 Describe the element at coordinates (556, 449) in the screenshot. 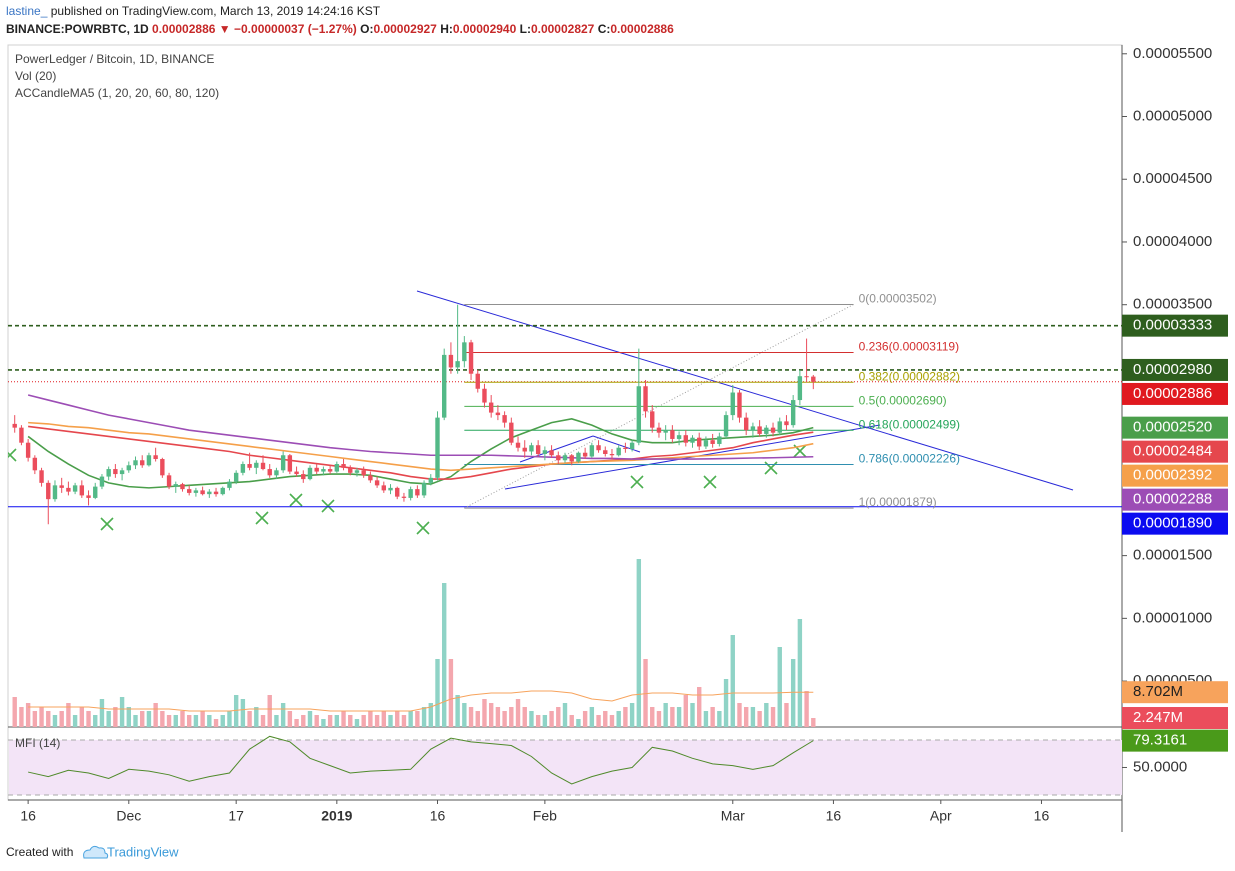

I see `trendline` at that location.